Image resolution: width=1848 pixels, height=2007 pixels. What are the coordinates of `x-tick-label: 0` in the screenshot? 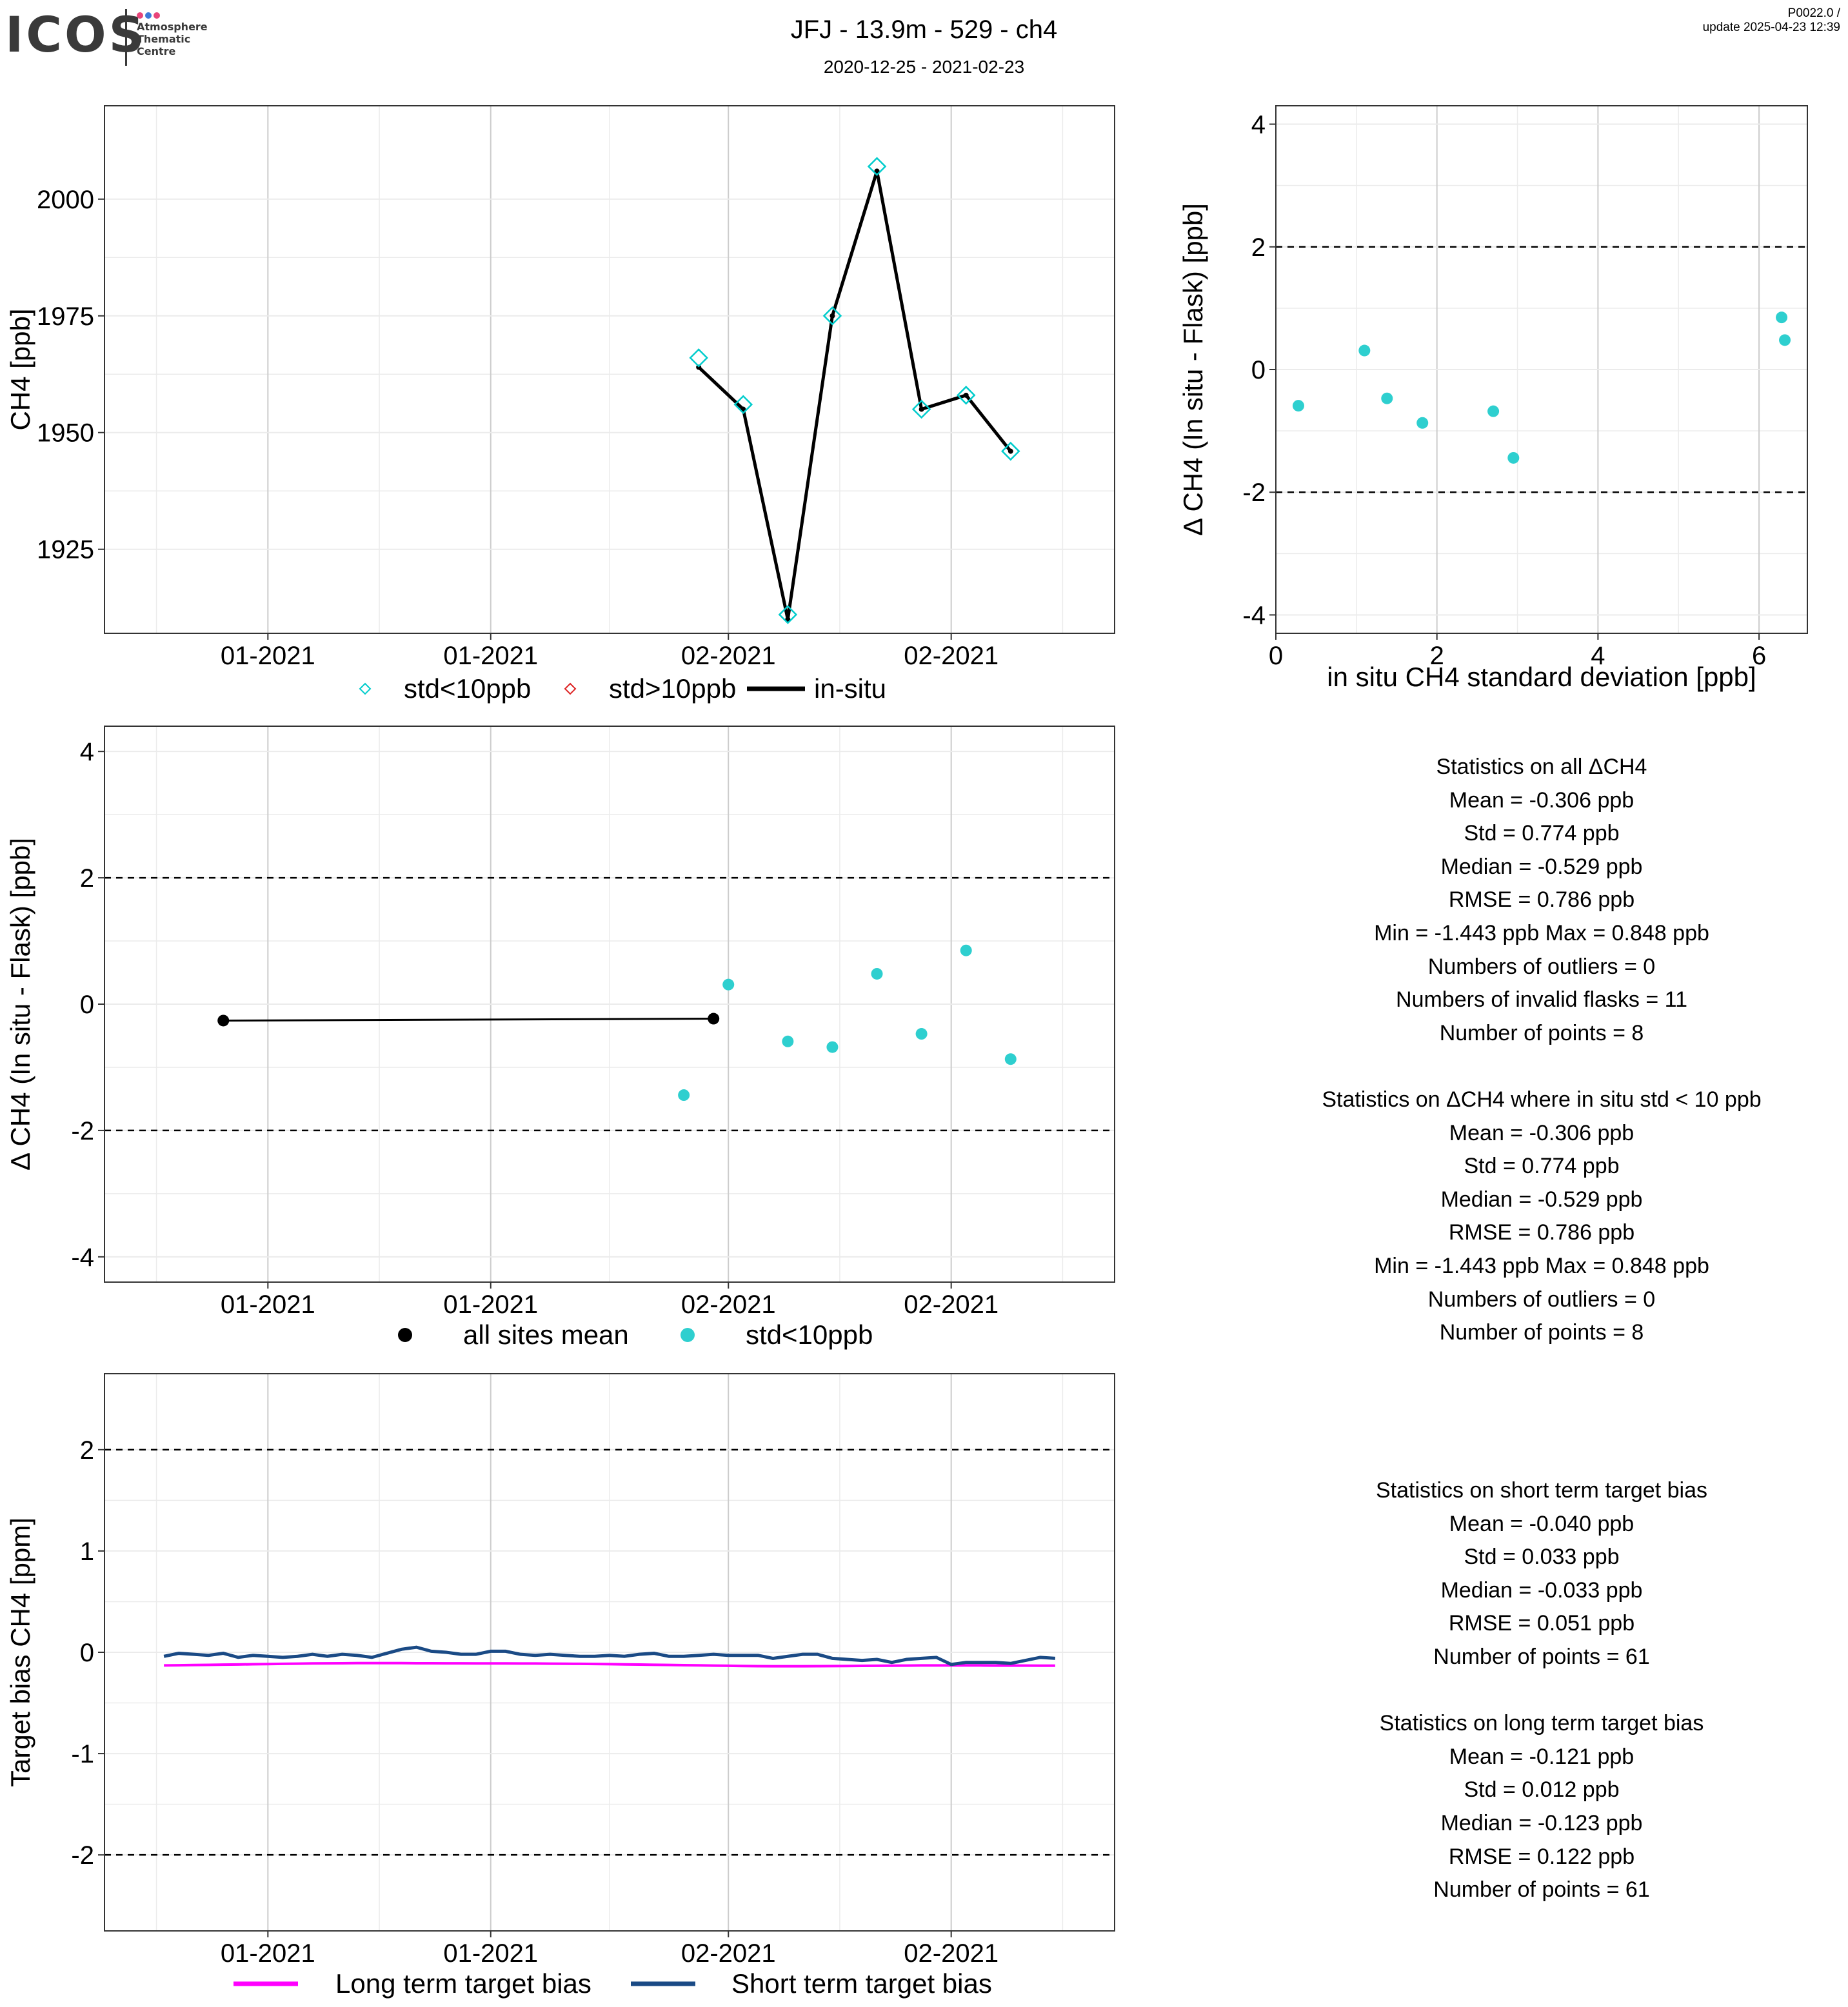 It's located at (1276, 656).